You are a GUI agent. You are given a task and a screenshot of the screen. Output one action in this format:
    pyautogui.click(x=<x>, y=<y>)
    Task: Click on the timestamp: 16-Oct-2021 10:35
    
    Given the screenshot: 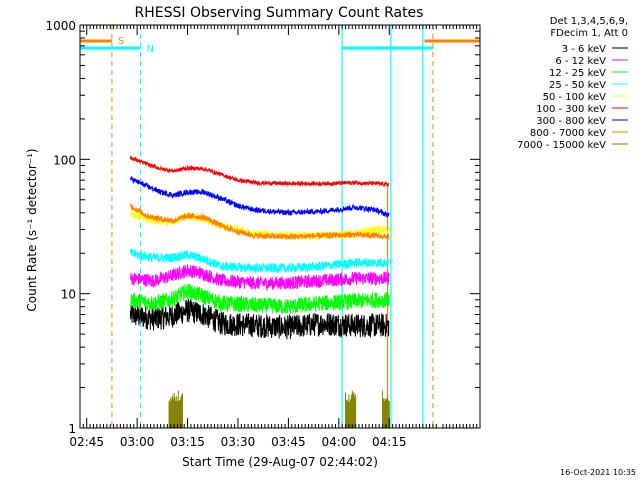 What is the action you would take?
    pyautogui.click(x=598, y=472)
    